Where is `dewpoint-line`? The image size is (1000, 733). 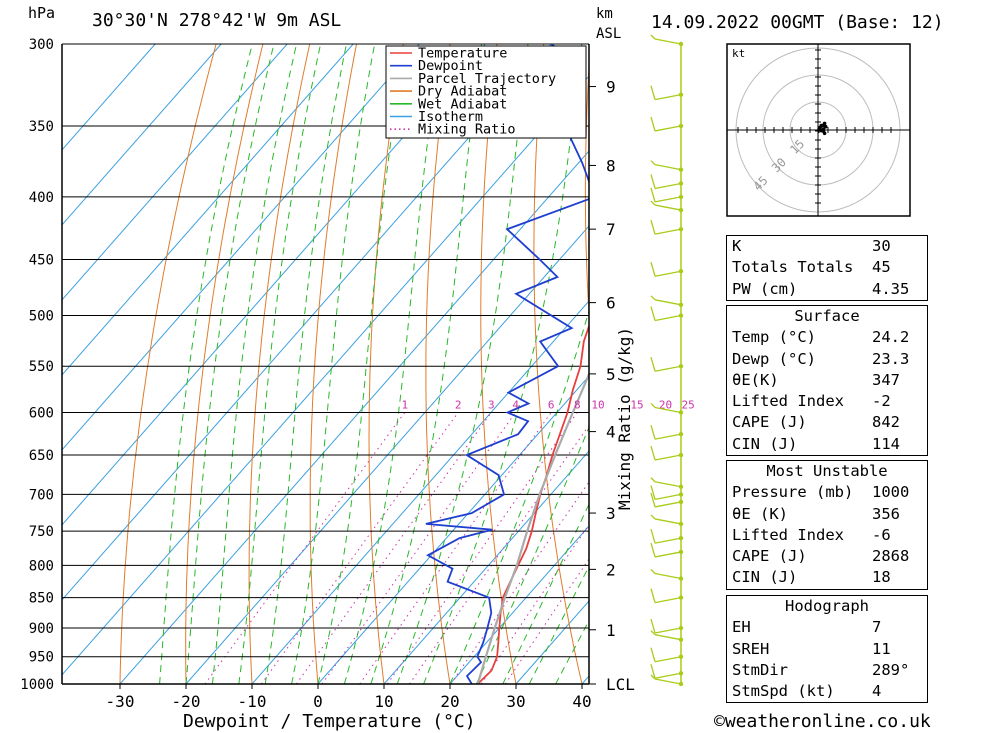
dewpoint-line is located at coordinates (507, 364).